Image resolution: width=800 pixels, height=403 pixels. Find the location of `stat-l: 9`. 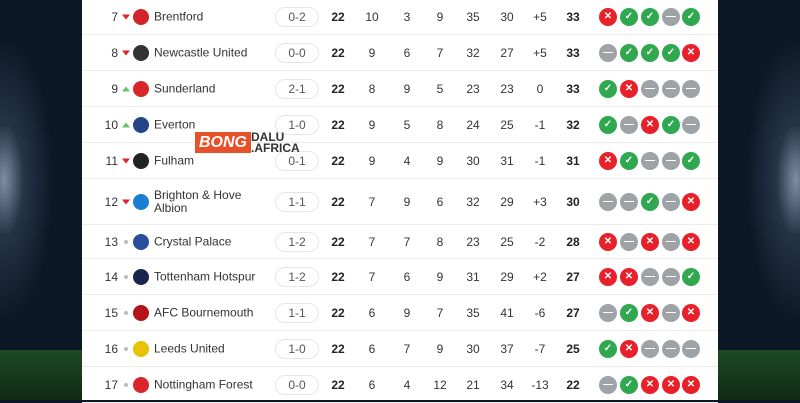

stat-l: 9 is located at coordinates (440, 17).